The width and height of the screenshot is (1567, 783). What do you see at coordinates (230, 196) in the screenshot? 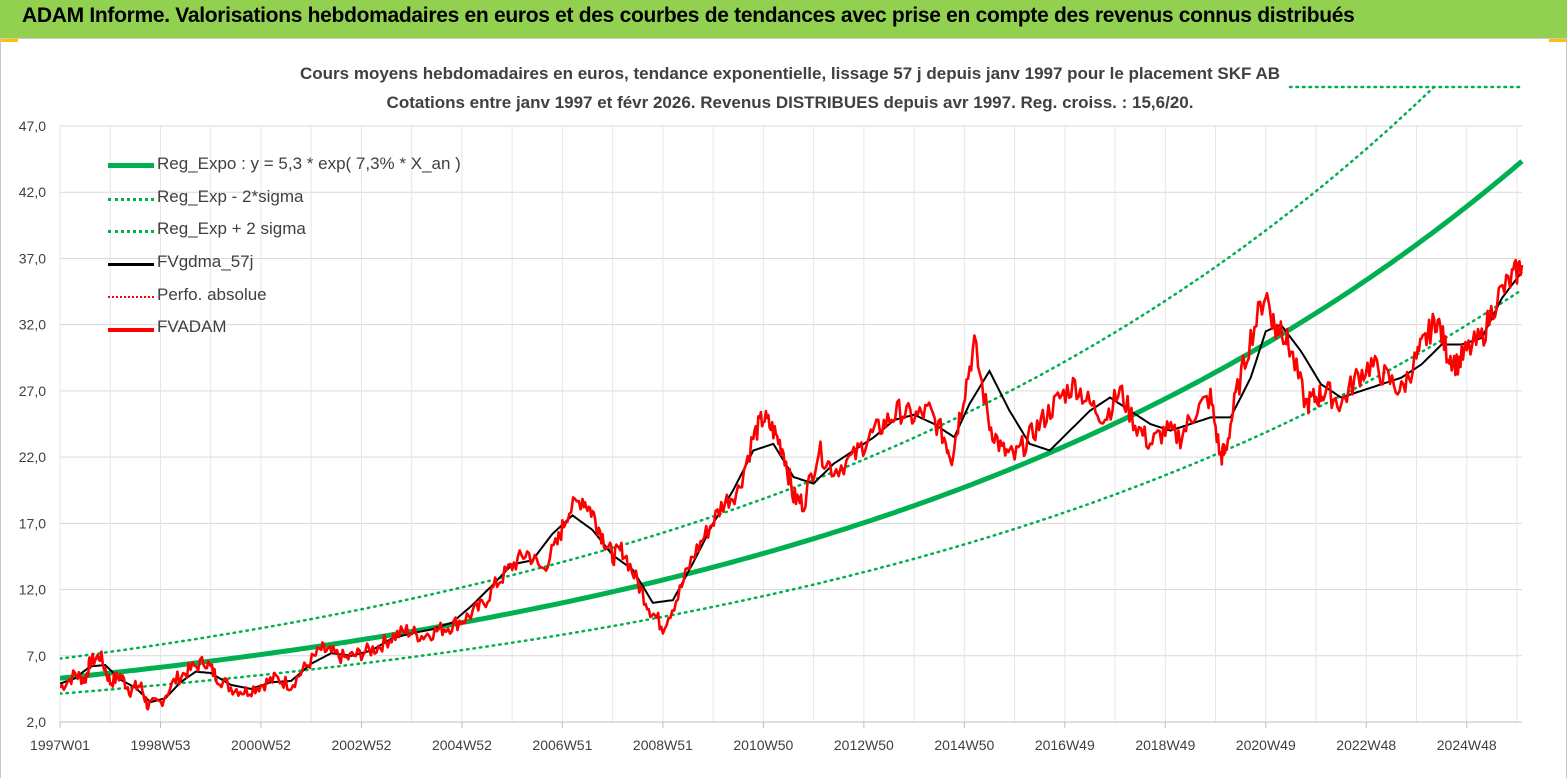
I see `legend-label-reg-minus: Reg_Exp - 2*sigma` at bounding box center [230, 196].